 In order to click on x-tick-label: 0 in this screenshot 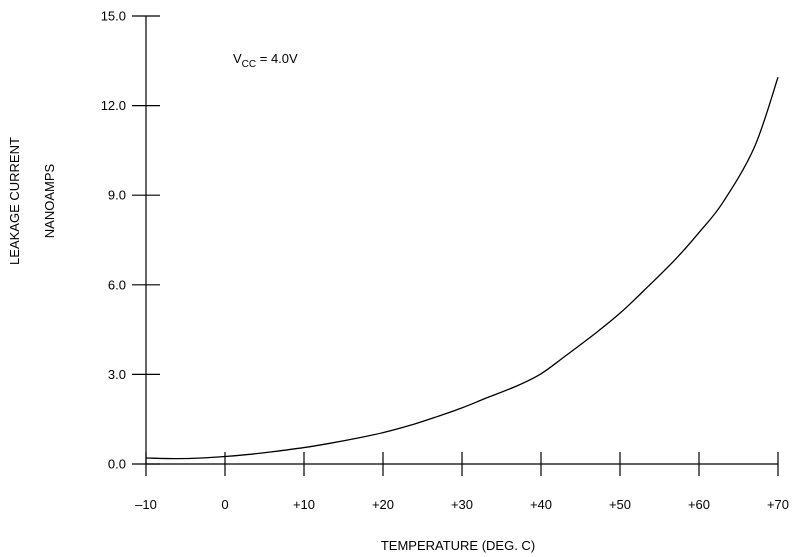, I will do `click(224, 504)`.